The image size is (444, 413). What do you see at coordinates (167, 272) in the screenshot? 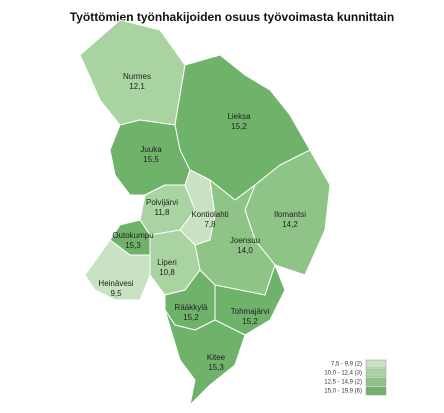
I see `region-value: 10,8` at bounding box center [167, 272].